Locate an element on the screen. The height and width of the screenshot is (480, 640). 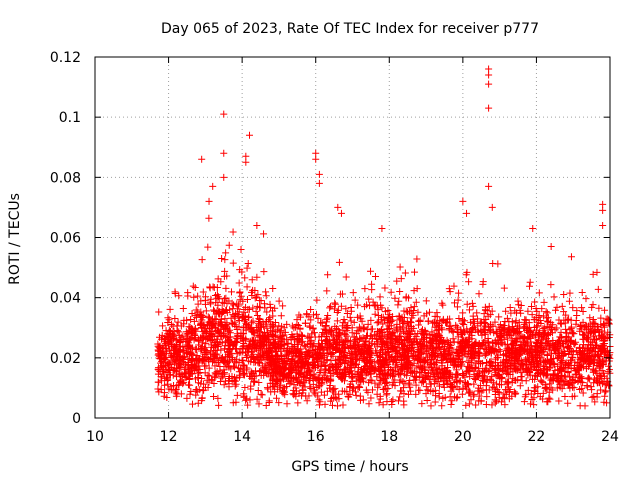
x-axis-label: GPS time / hours is located at coordinates (349, 467).